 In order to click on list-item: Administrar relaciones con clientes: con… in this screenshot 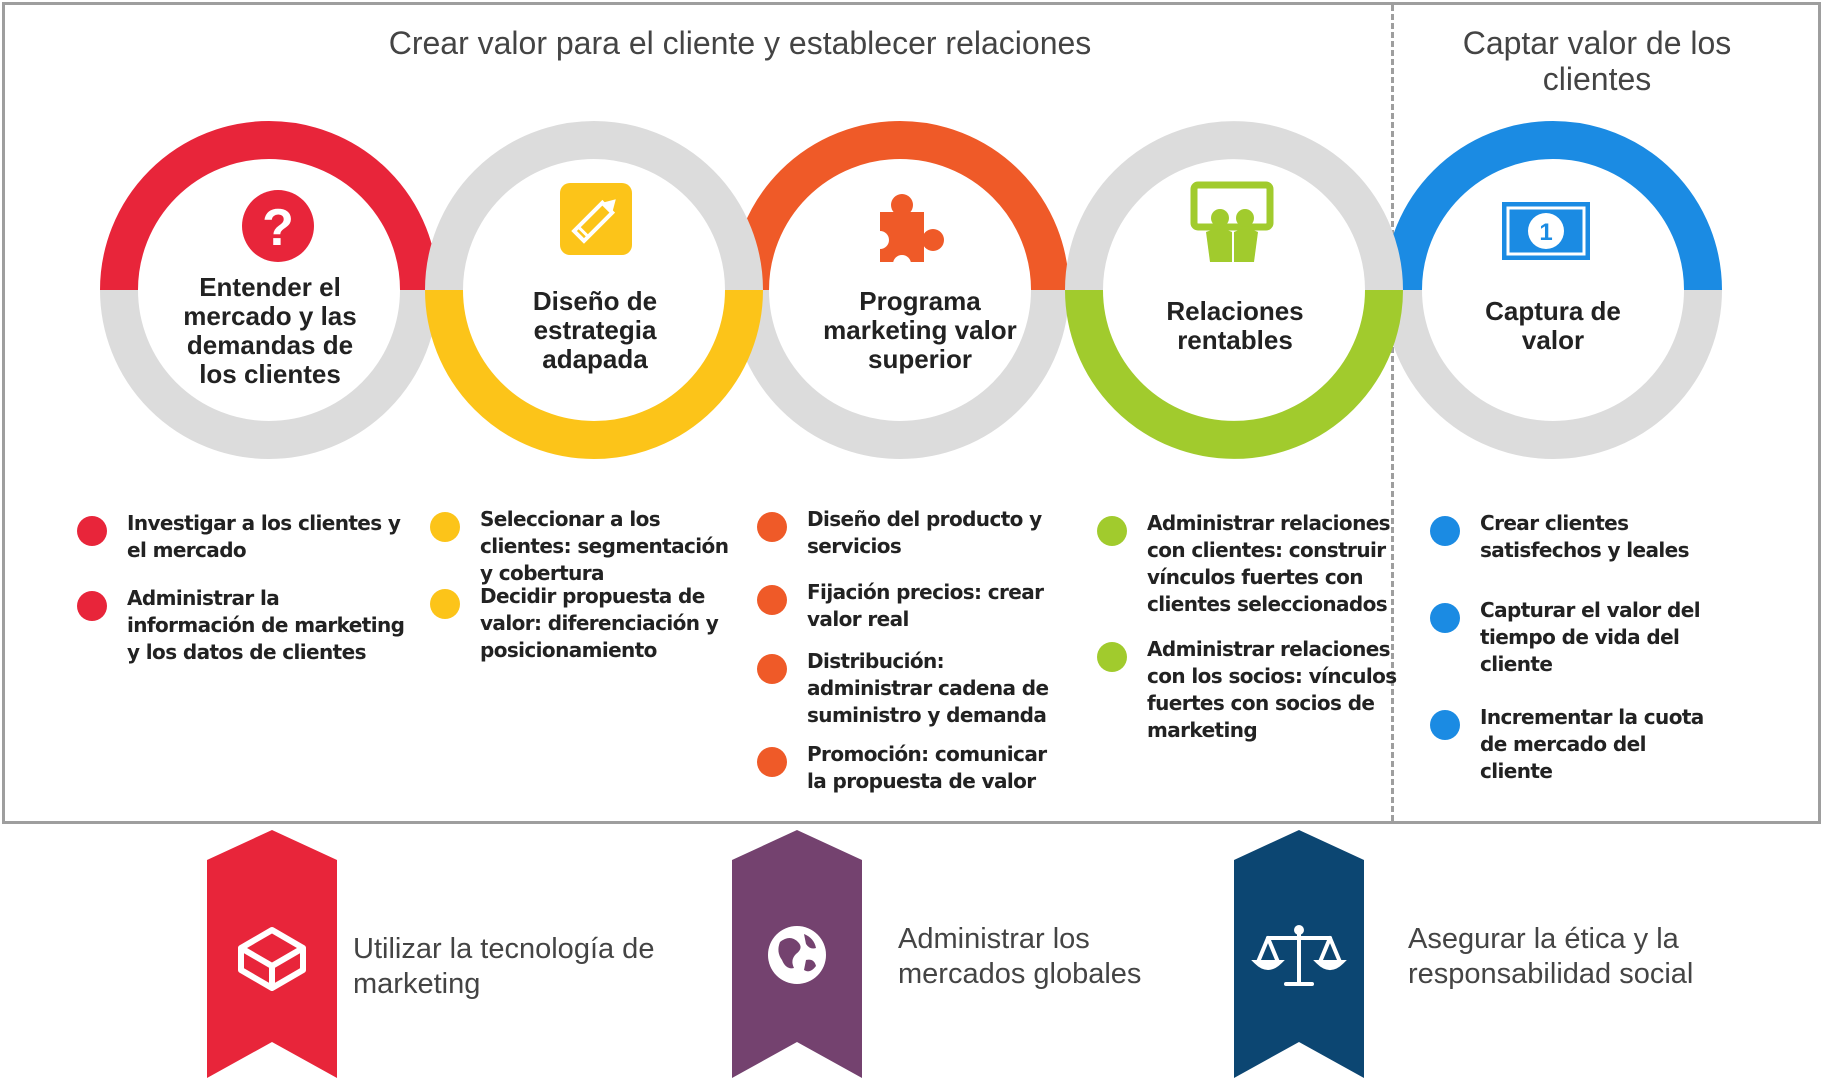, I will do `click(1247, 573)`.